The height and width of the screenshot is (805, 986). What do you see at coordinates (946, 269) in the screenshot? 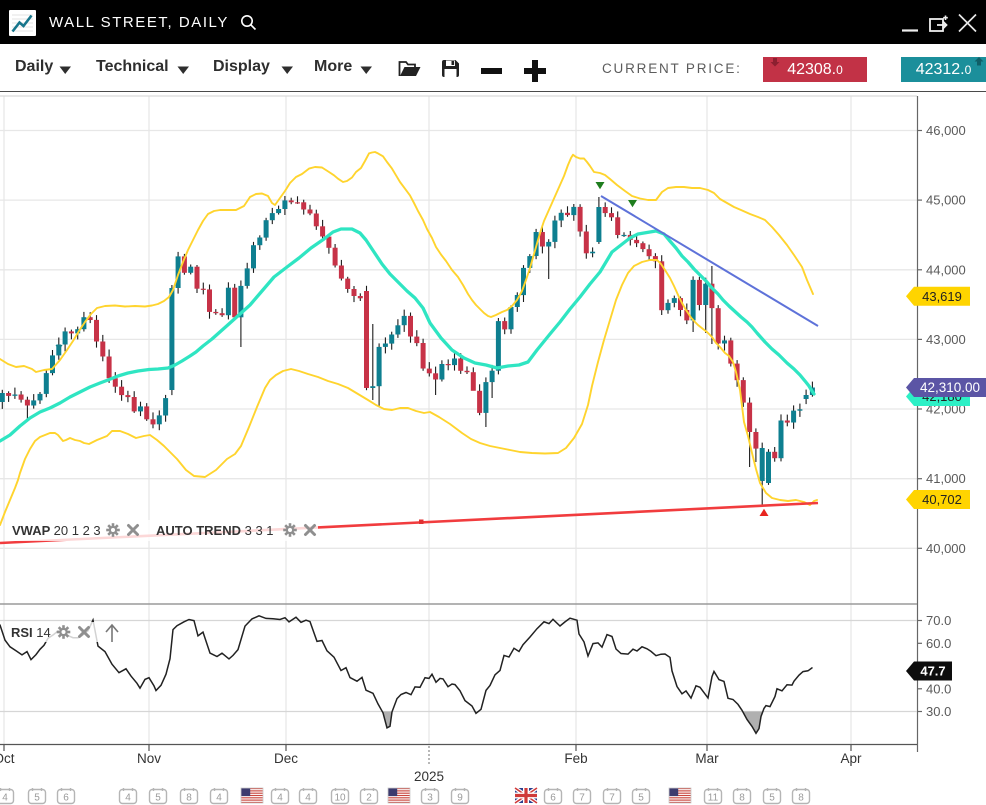
I see `svg-text: 44,000` at bounding box center [946, 269].